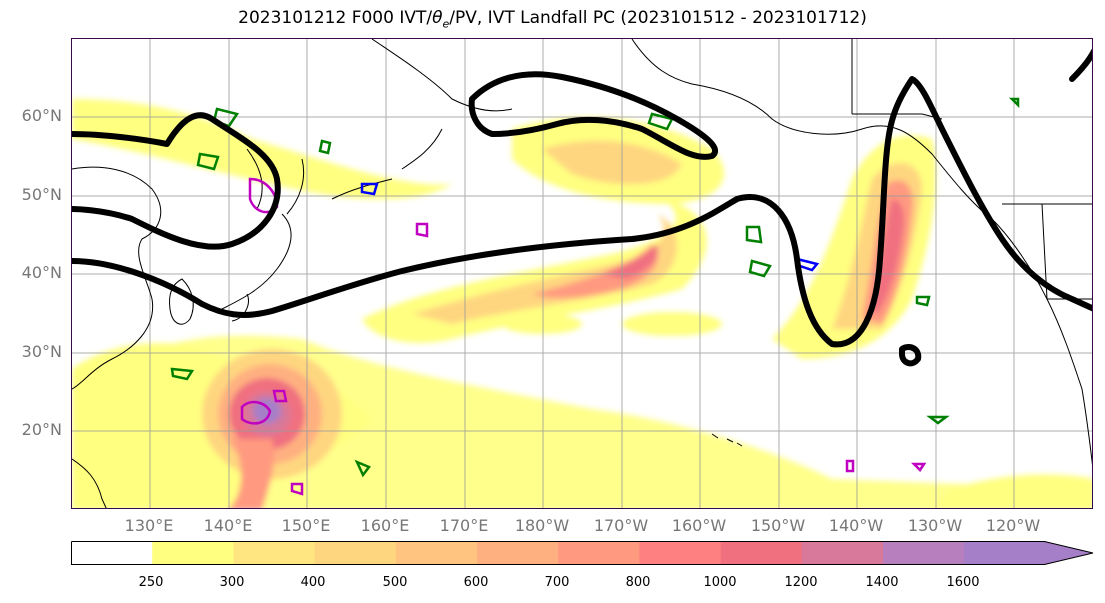  What do you see at coordinates (699, 525) in the screenshot?
I see `lon-label-160w: 160°W` at bounding box center [699, 525].